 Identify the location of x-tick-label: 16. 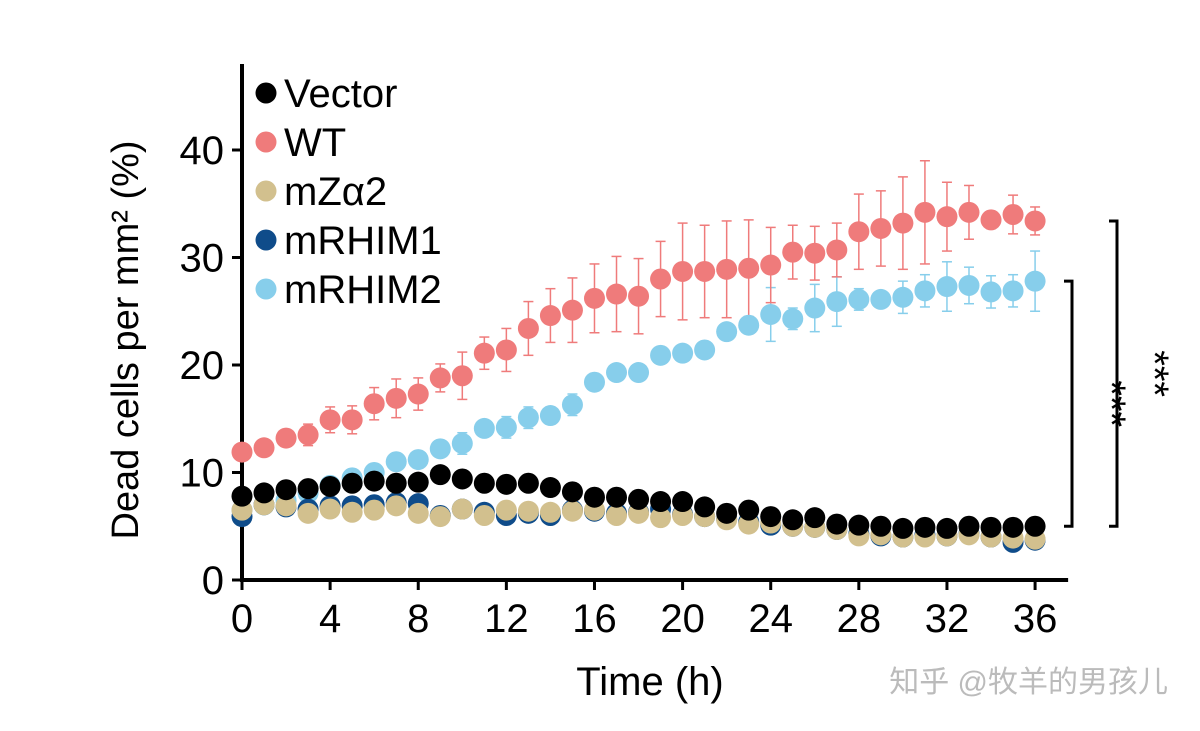
(594, 619).